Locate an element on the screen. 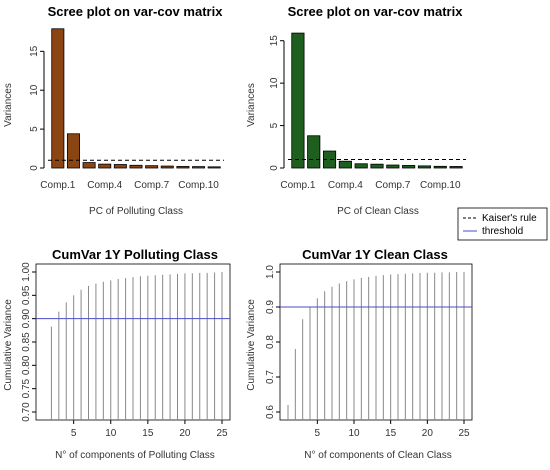  y-tick-label-clean-scree: 15 is located at coordinates (274, 41).